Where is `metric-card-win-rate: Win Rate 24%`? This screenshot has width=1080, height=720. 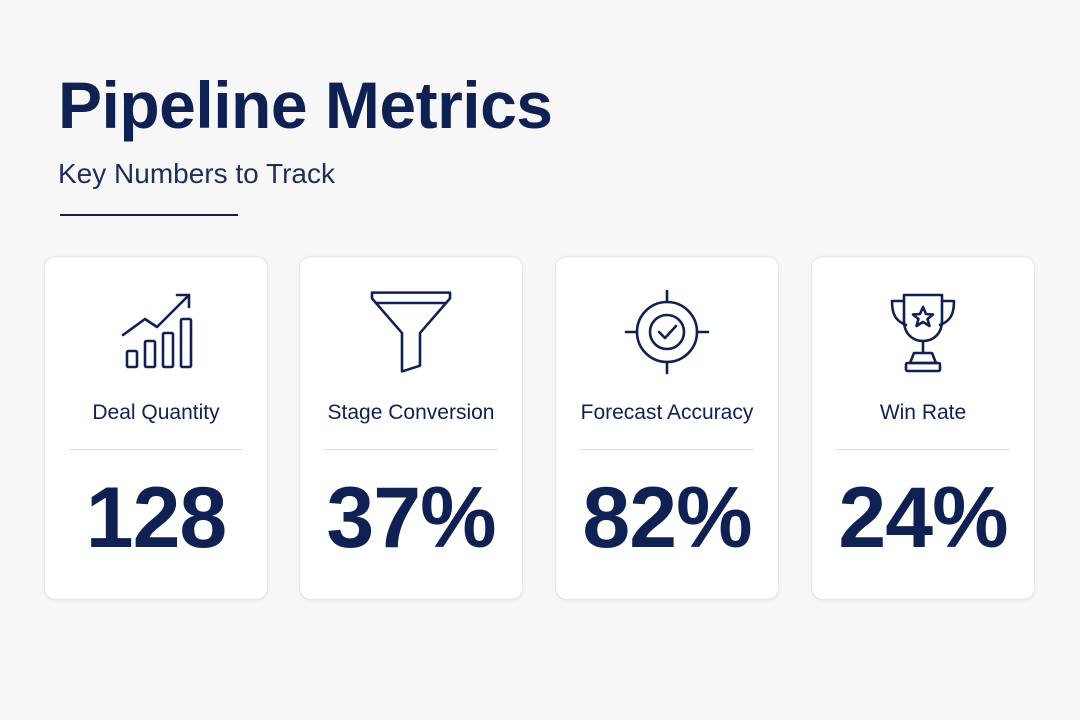
metric-card-win-rate: Win Rate 24% is located at coordinates (923, 428).